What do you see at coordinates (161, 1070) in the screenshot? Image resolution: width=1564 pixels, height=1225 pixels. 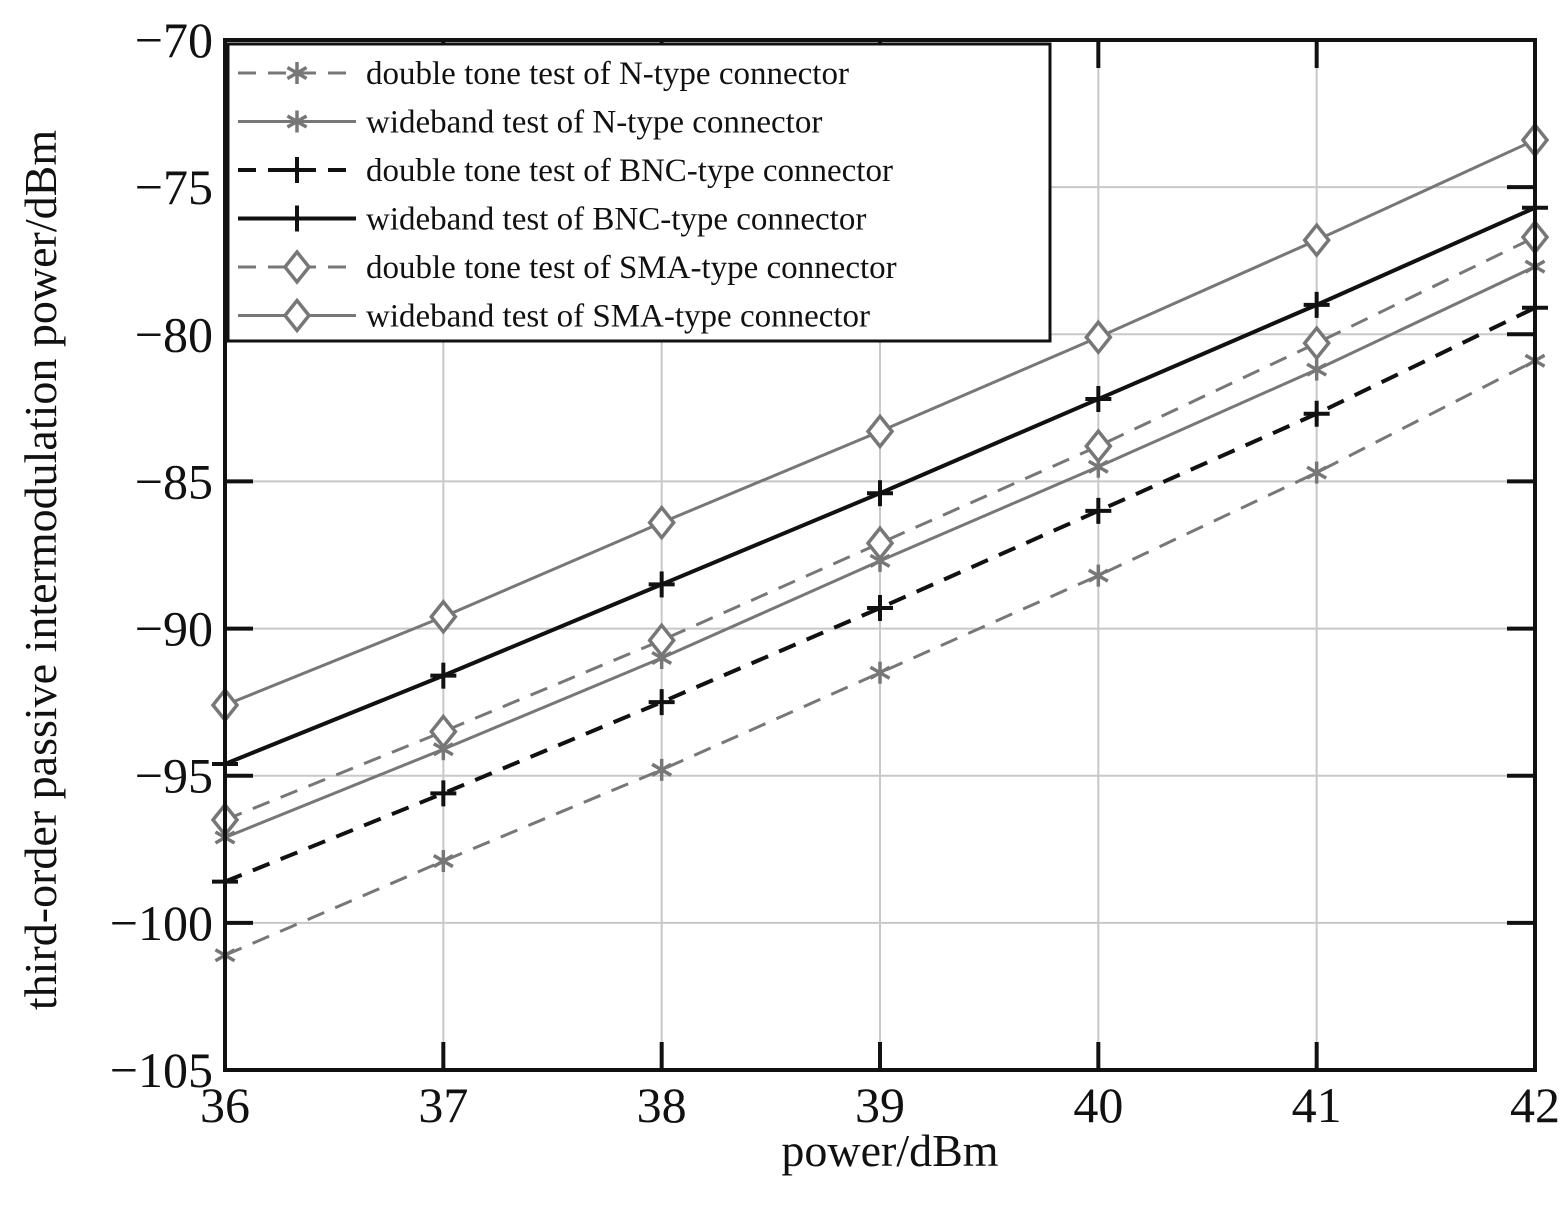 I see `y-tick-label: −105` at bounding box center [161, 1070].